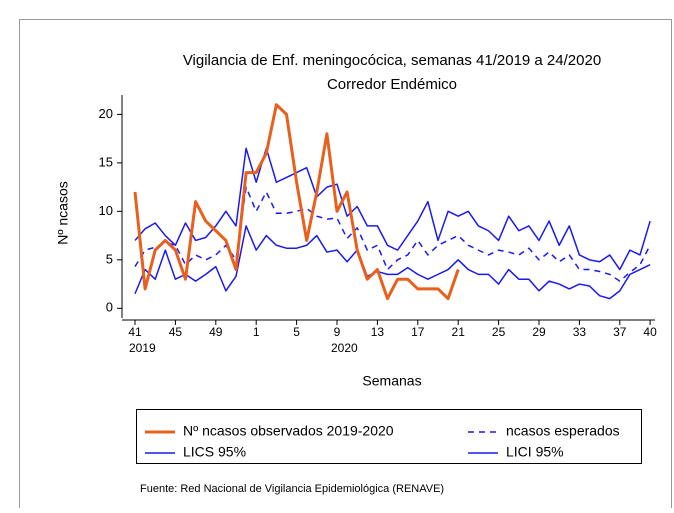 The width and height of the screenshot is (674, 513). What do you see at coordinates (535, 452) in the screenshot?
I see `legend-label: LICI 95%` at bounding box center [535, 452].